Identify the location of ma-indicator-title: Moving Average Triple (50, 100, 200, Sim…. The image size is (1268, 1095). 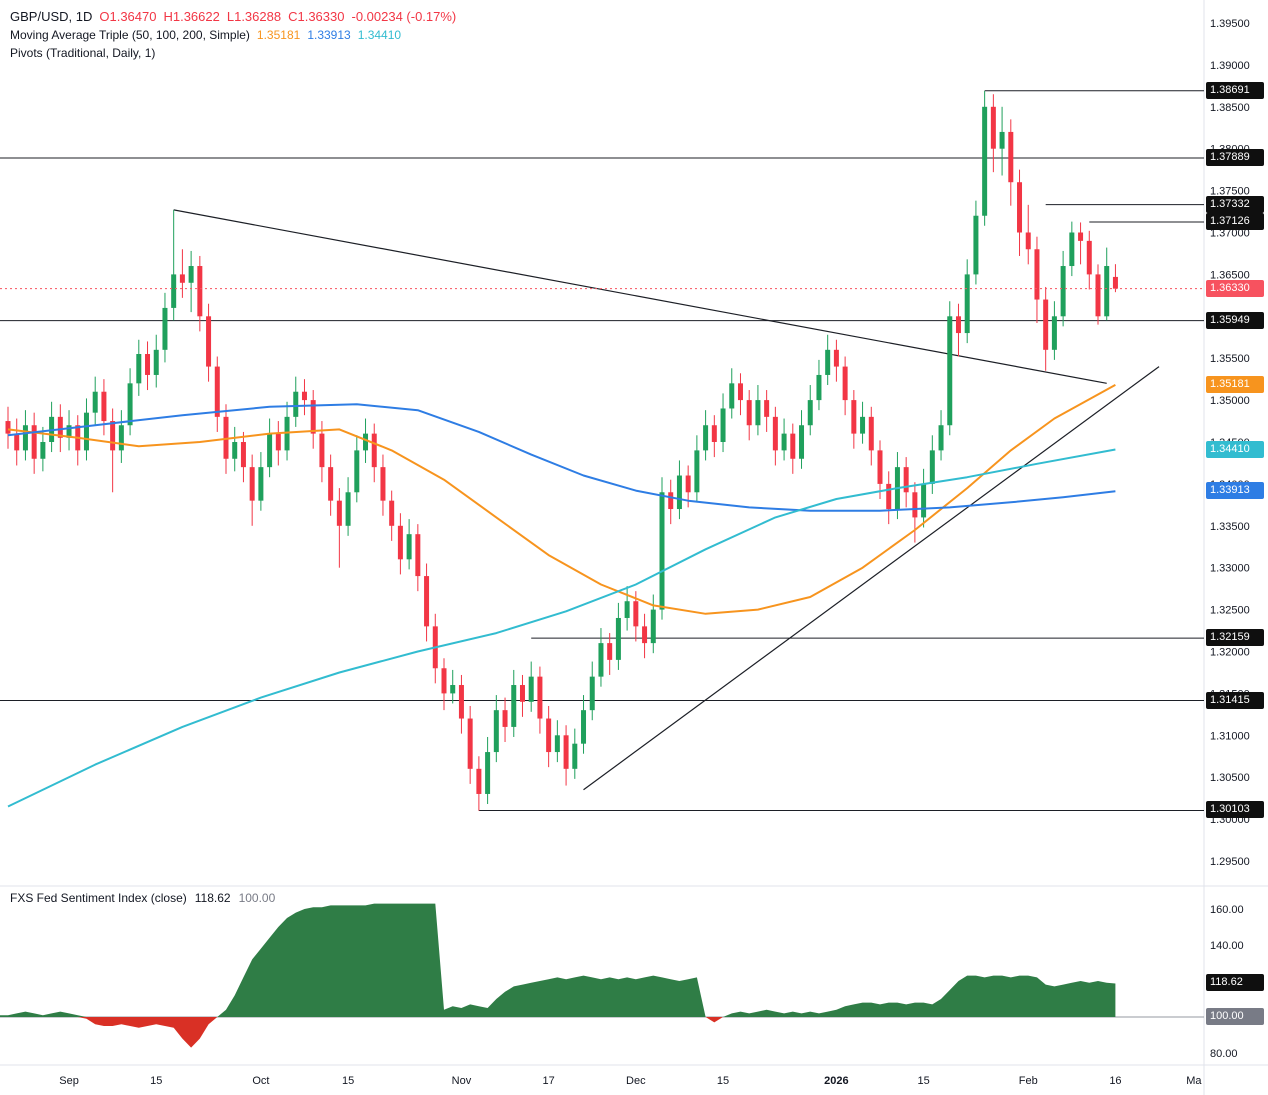
(130, 35).